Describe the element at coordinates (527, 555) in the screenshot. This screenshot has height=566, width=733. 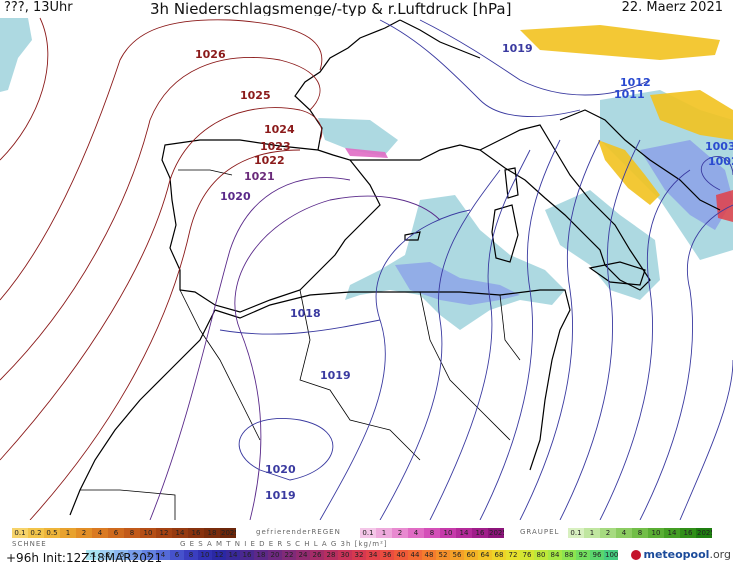
I see `legend-snow-cell: 76` at that location.